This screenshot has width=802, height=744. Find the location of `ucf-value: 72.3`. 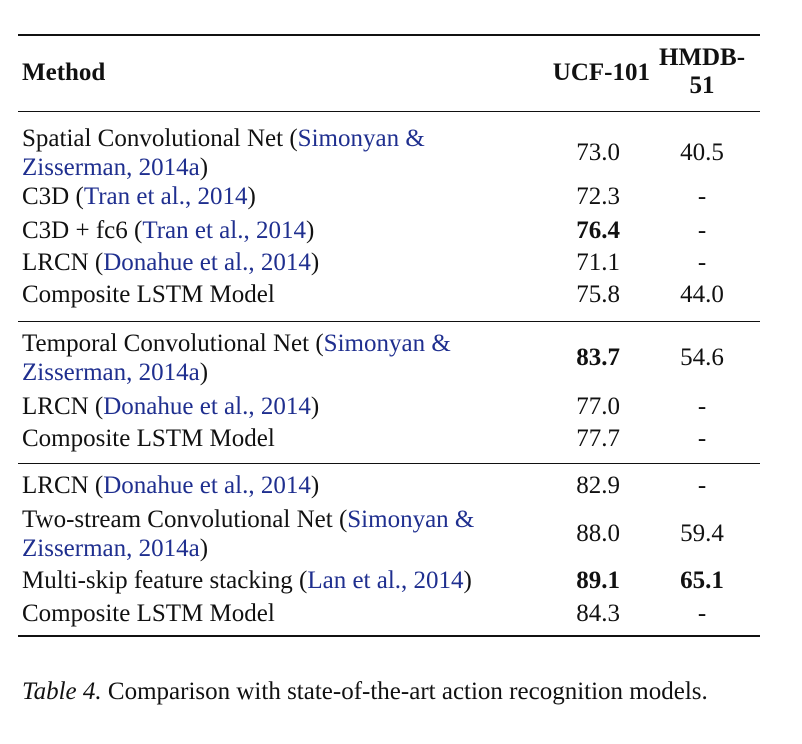

ucf-value: 72.3 is located at coordinates (598, 196).